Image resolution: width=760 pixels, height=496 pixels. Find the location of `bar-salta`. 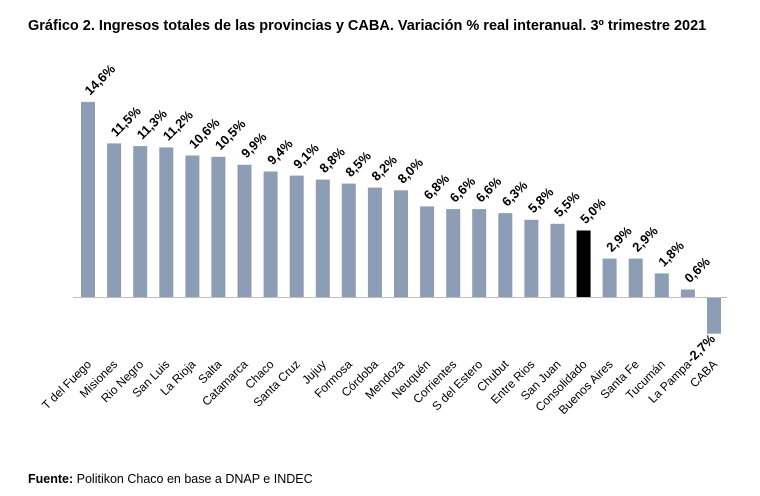

bar-salta is located at coordinates (218, 227).